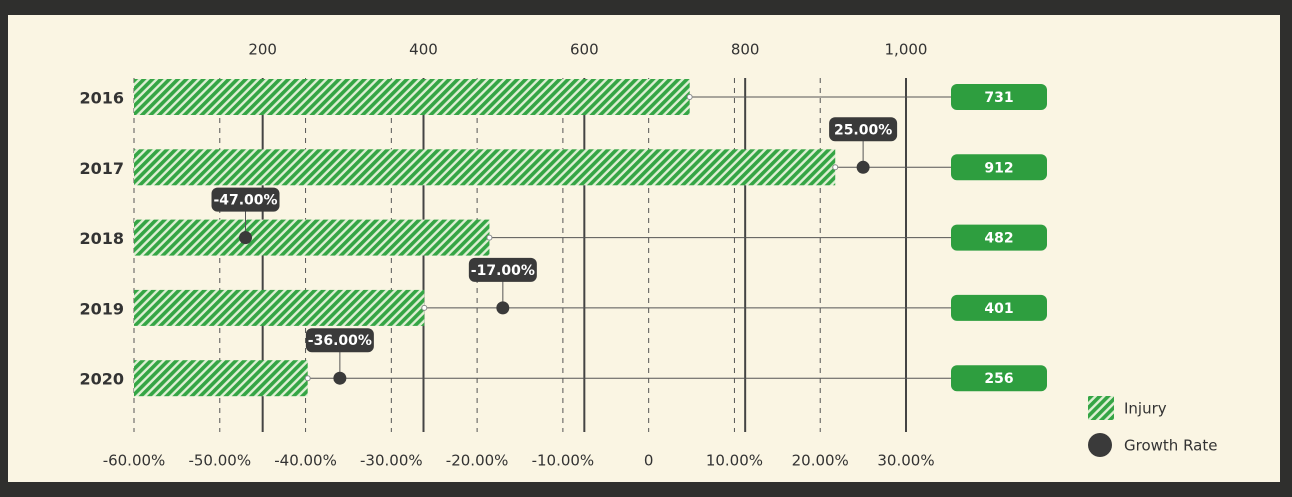  Describe the element at coordinates (262, 50) in the screenshot. I see `x-tick-label: 200` at that location.